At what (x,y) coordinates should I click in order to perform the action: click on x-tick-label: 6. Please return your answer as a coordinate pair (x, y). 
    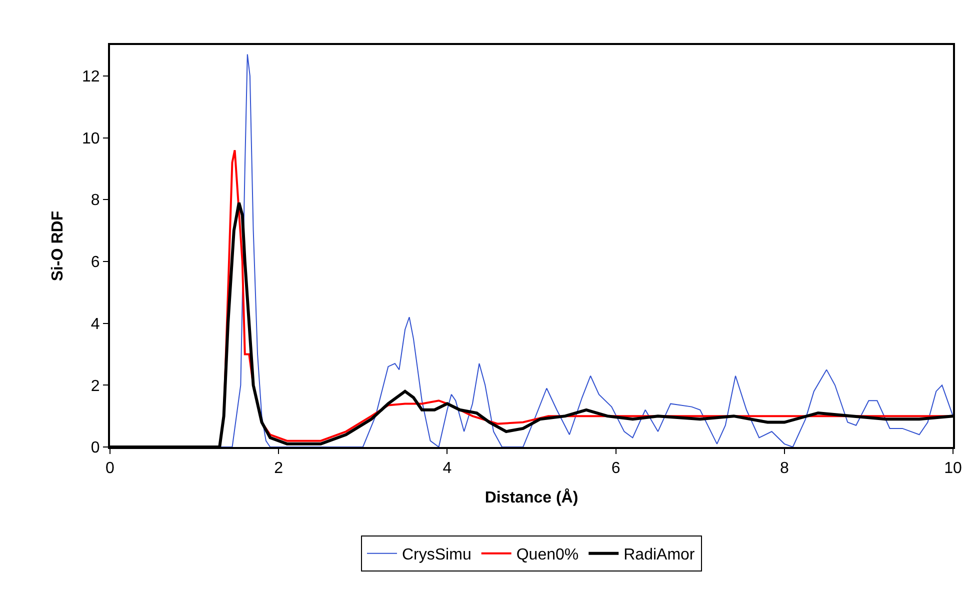
    Looking at the image, I should click on (615, 469).